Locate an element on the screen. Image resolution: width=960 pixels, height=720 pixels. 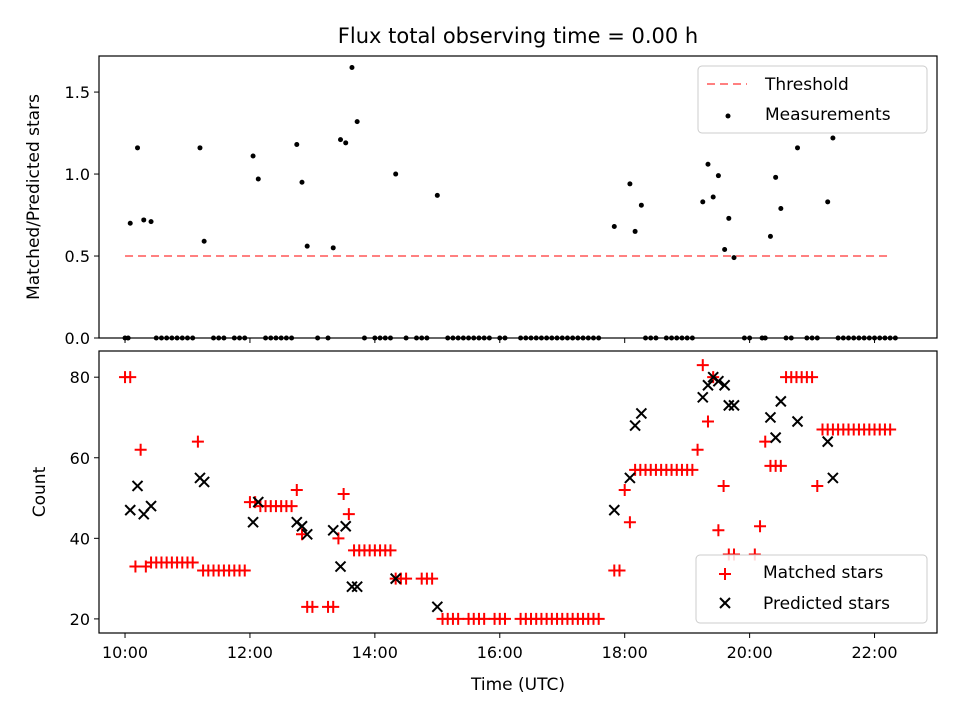
bottom-y-ticks: 20 40 60 80 is located at coordinates (84, 498).